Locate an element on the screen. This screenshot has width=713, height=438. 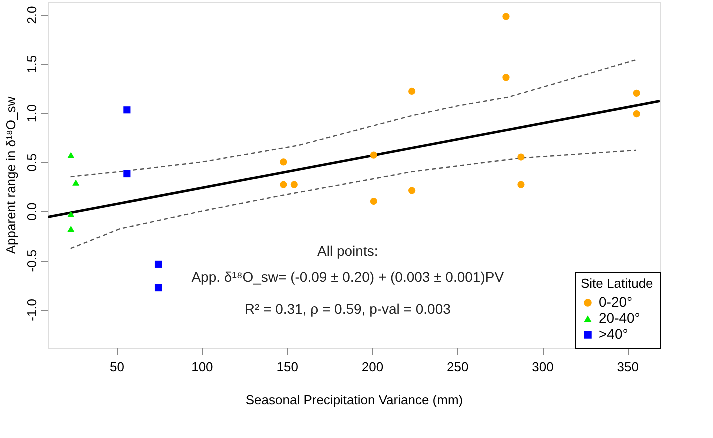
x-tick-label: 300 is located at coordinates (543, 367).